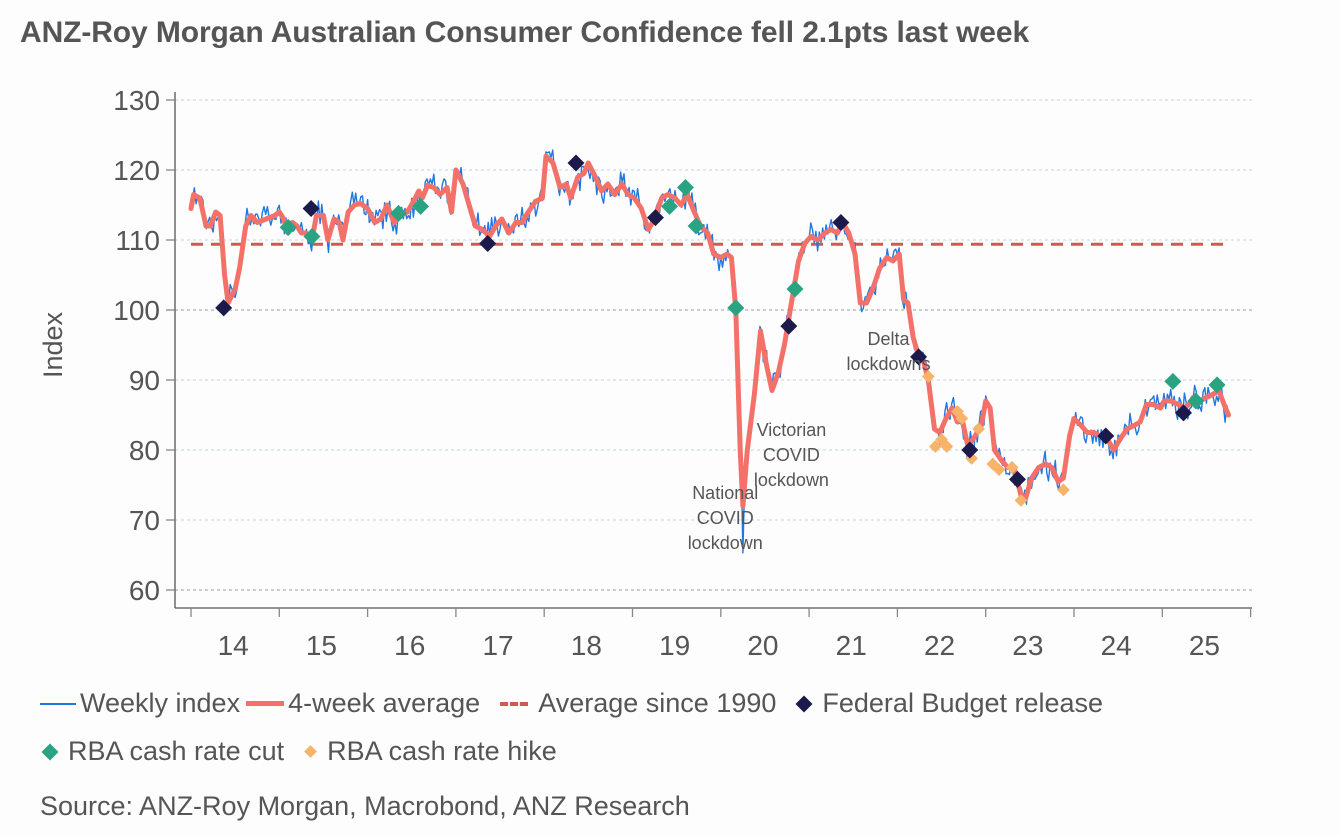 The height and width of the screenshot is (835, 1340). Describe the element at coordinates (762, 645) in the screenshot. I see `x-tick-label: 20` at that location.